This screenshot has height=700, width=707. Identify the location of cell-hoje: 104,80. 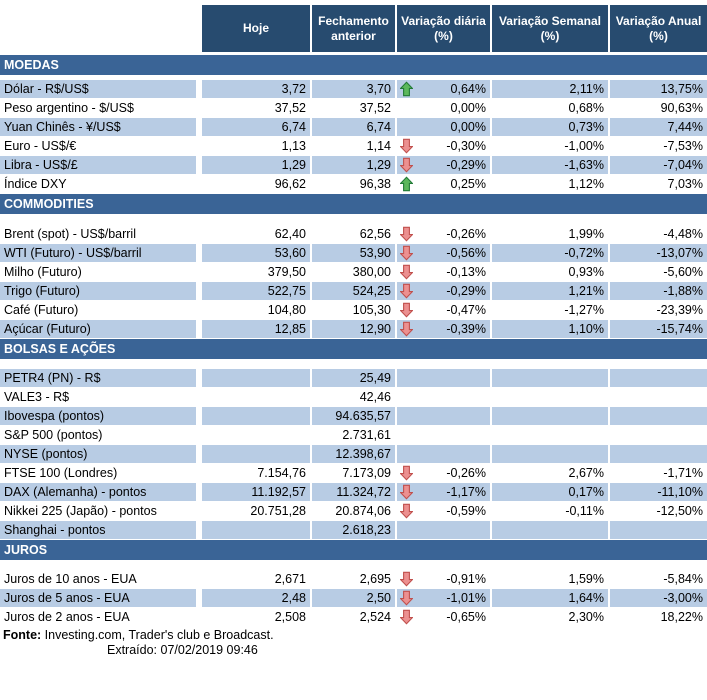
(255, 310).